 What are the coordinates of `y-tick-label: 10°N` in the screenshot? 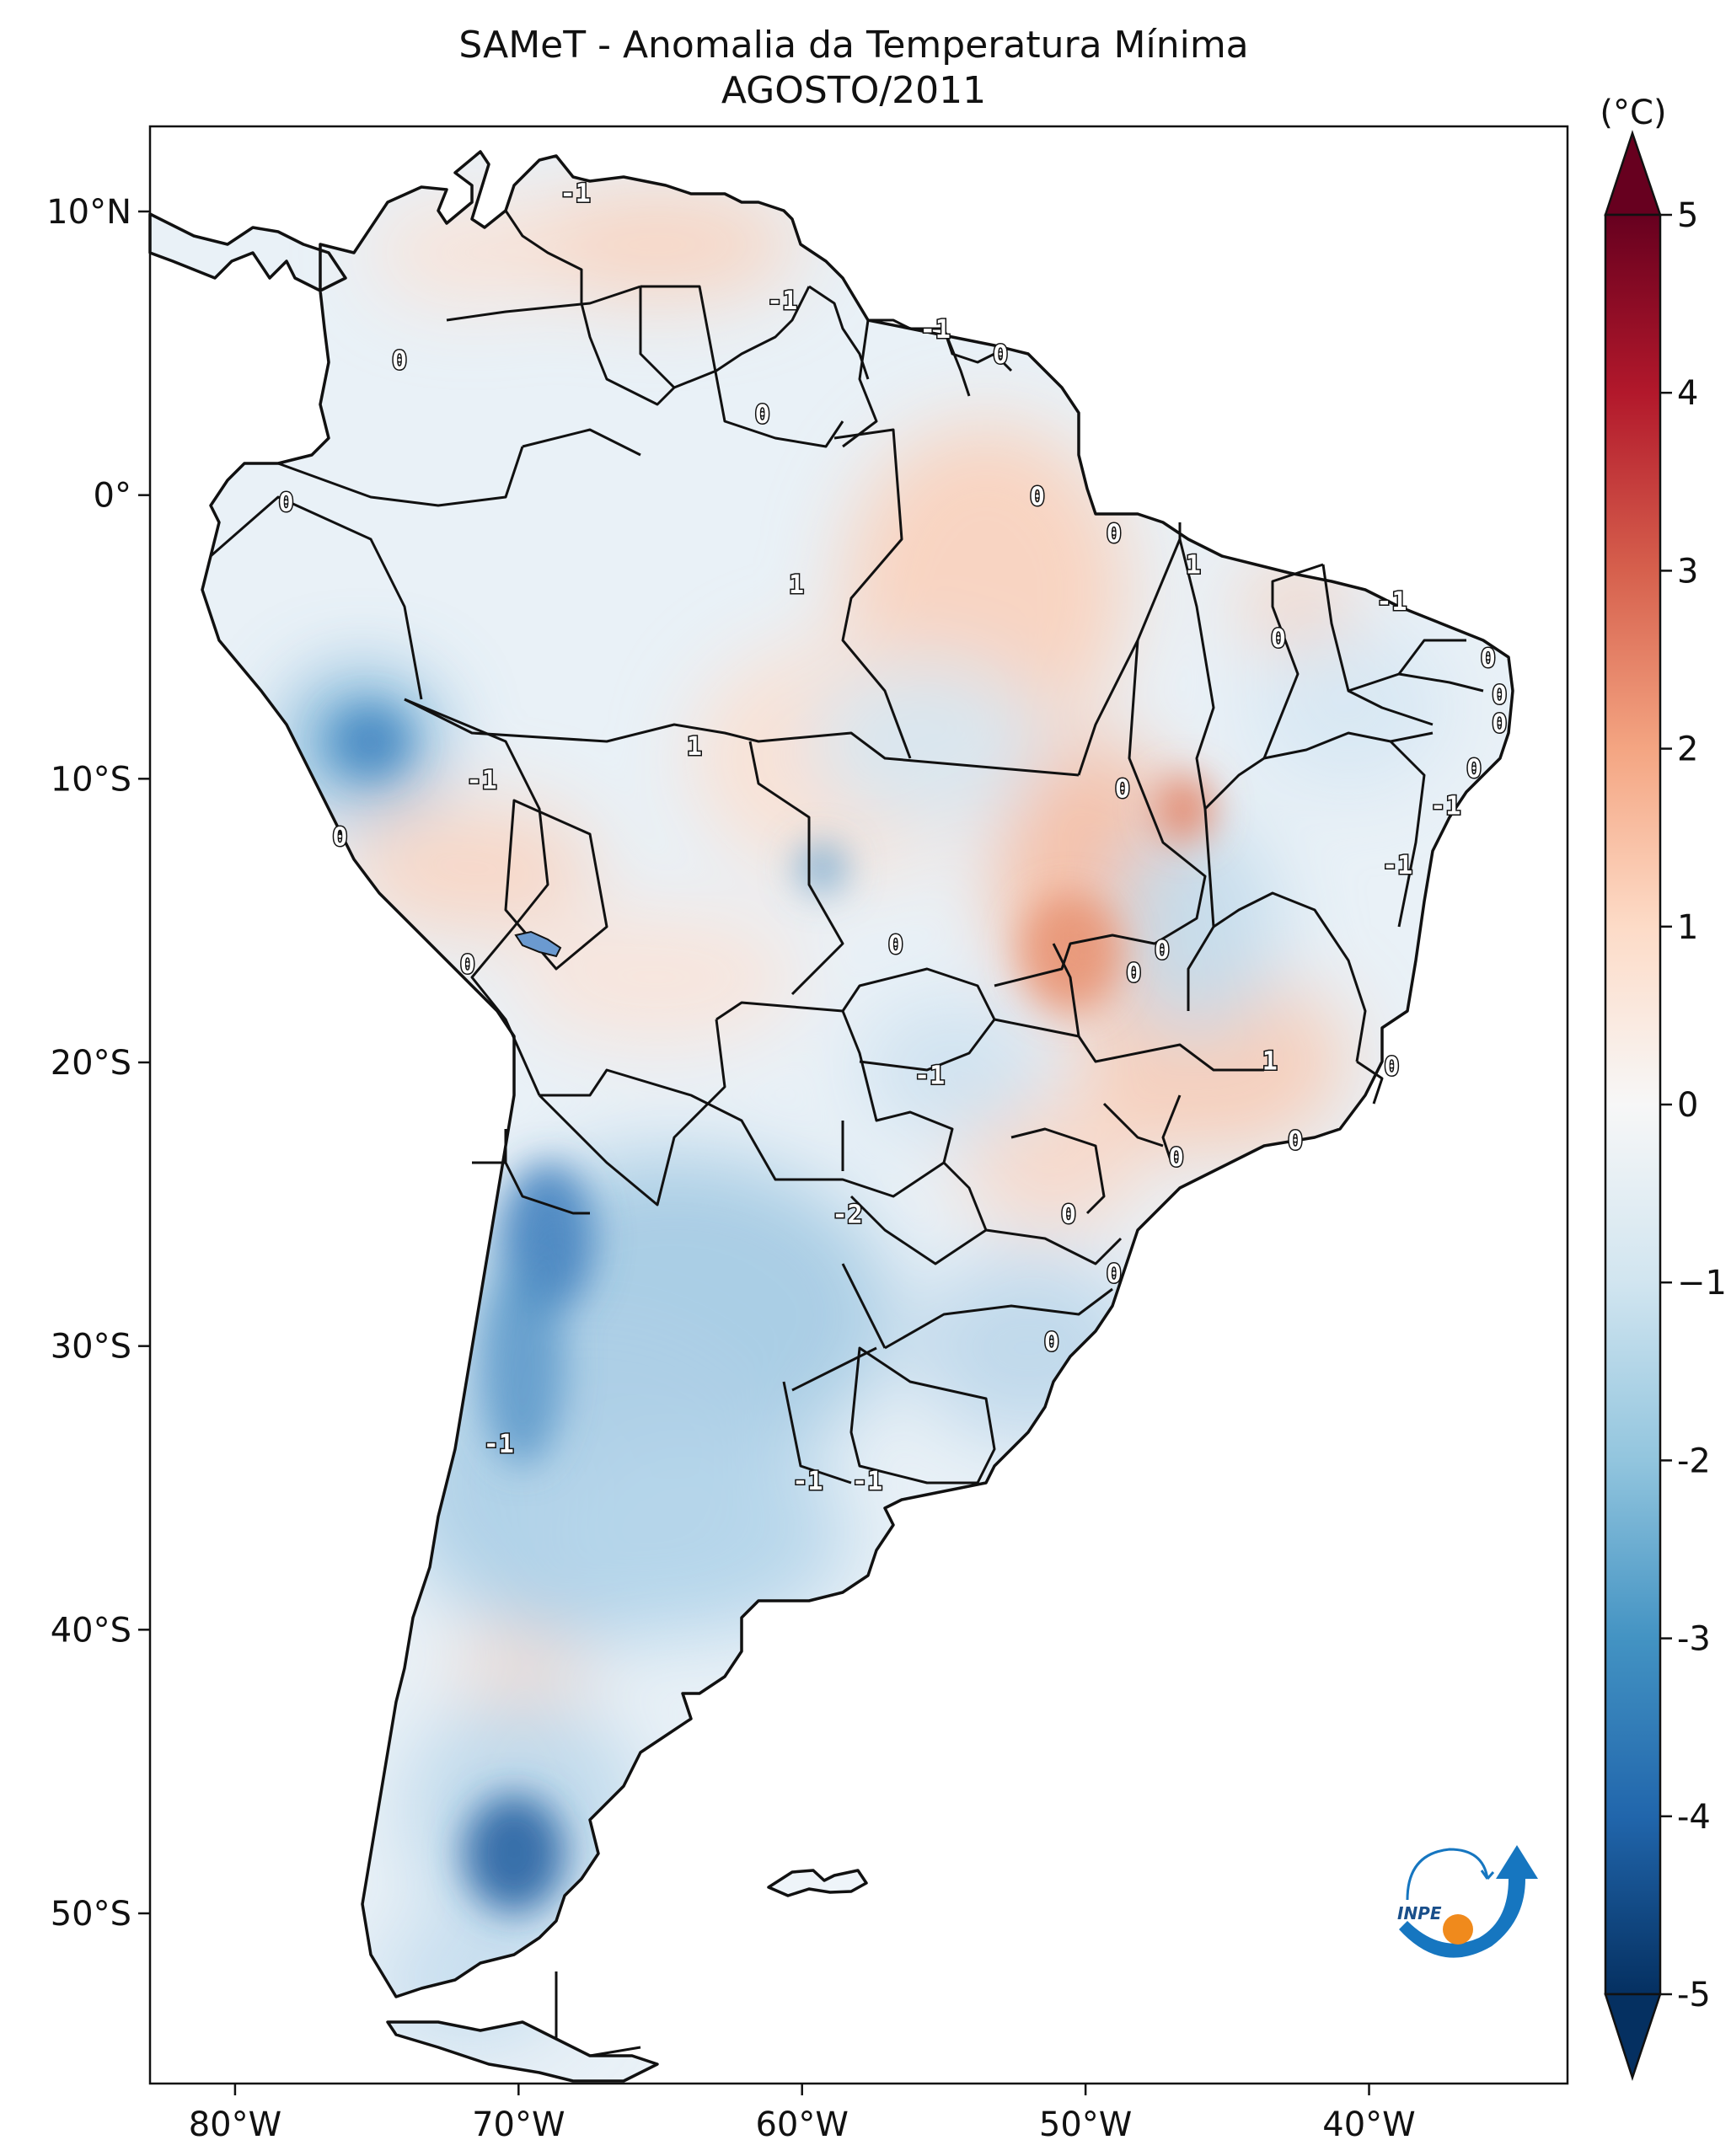 It's located at (88, 212).